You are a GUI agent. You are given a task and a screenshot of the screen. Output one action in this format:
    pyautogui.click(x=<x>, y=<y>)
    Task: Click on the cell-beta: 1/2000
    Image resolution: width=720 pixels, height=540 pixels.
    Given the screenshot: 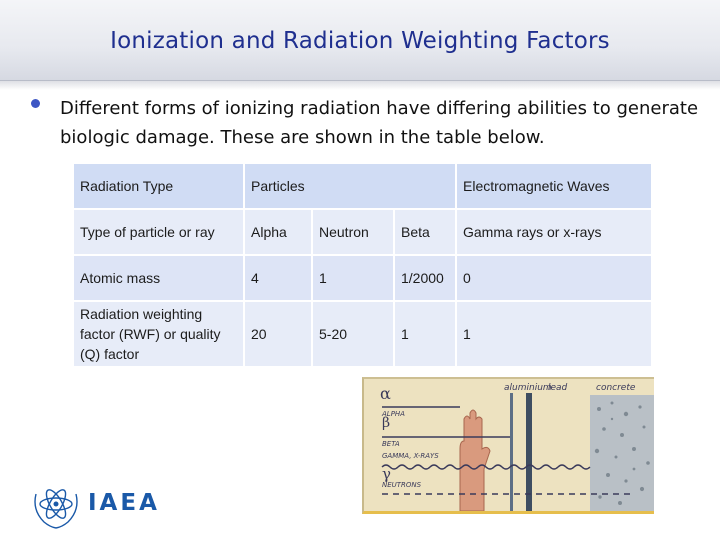 What is the action you would take?
    pyautogui.click(x=425, y=278)
    